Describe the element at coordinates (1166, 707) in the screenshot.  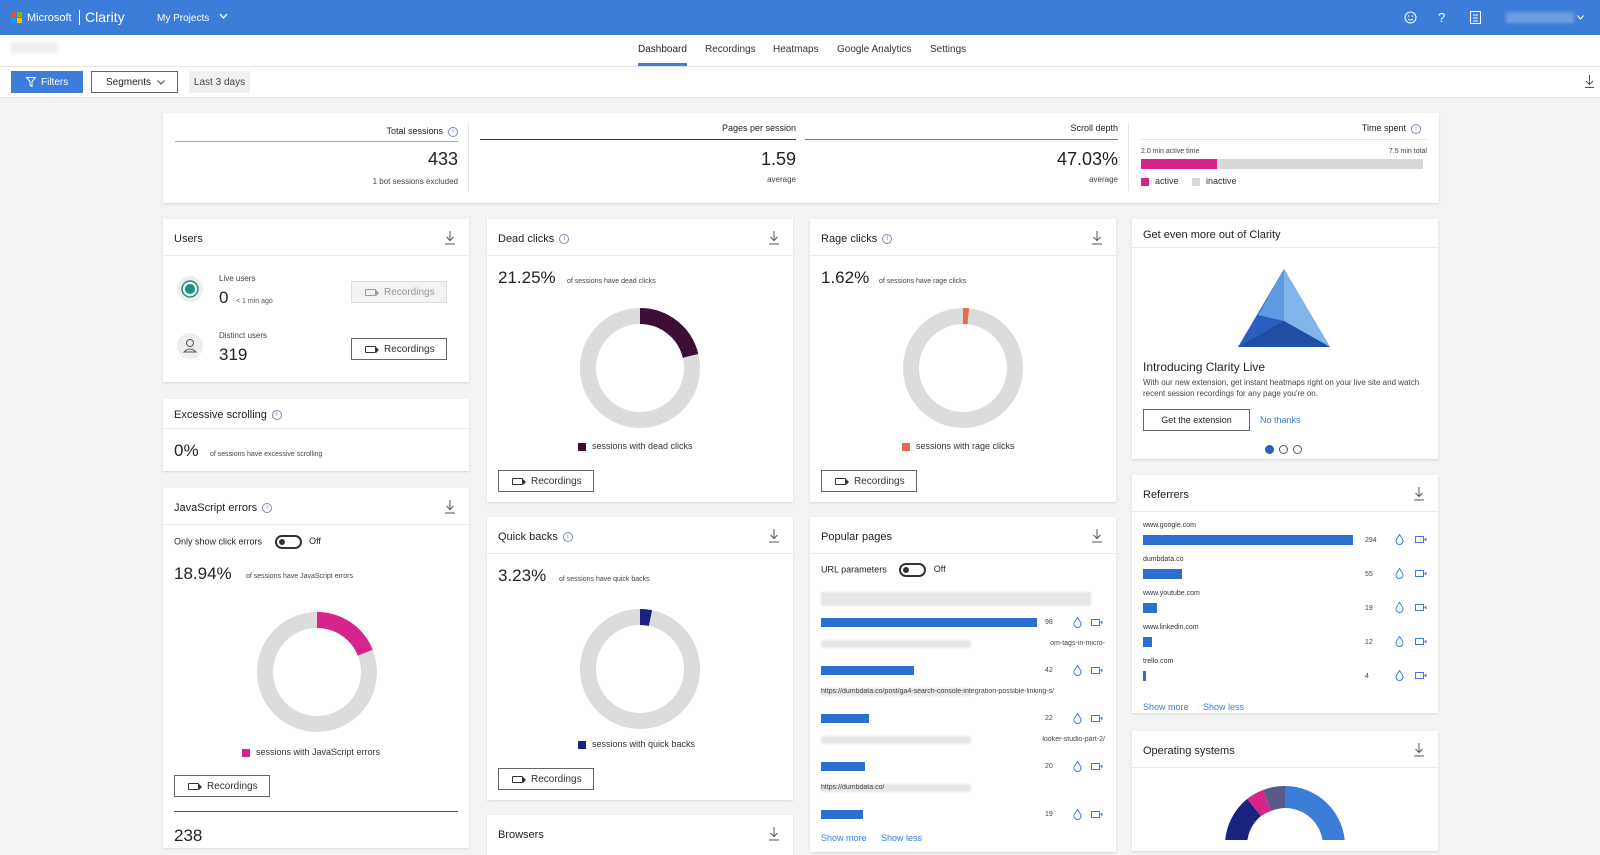
I see `referrers-show-more-link: Show more` at that location.